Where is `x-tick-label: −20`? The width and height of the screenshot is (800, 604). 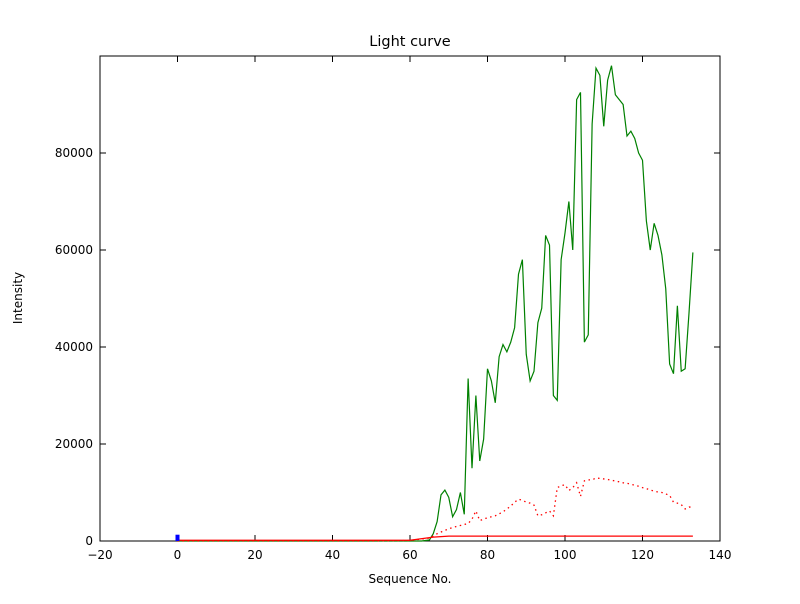 x-tick-label: −20 is located at coordinates (99, 555).